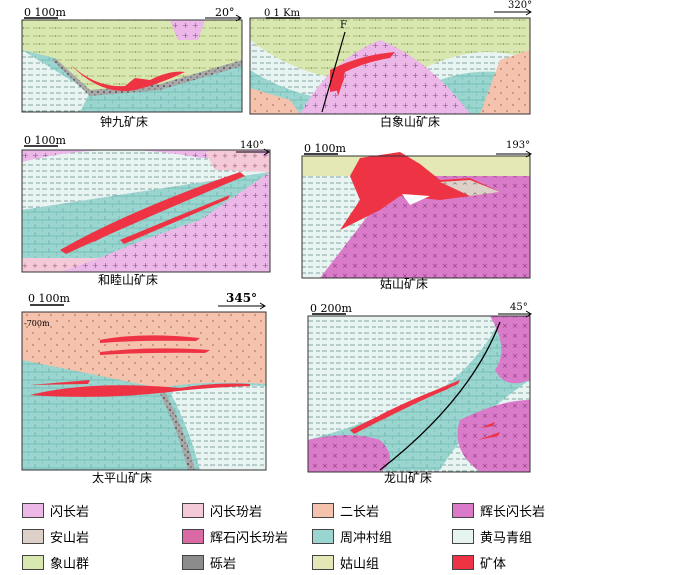 The width and height of the screenshot is (700, 575). What do you see at coordinates (132, 67) in the screenshot?
I see `section-zhongjiu: 0 100m 20° 钟九矿床` at bounding box center [132, 67].